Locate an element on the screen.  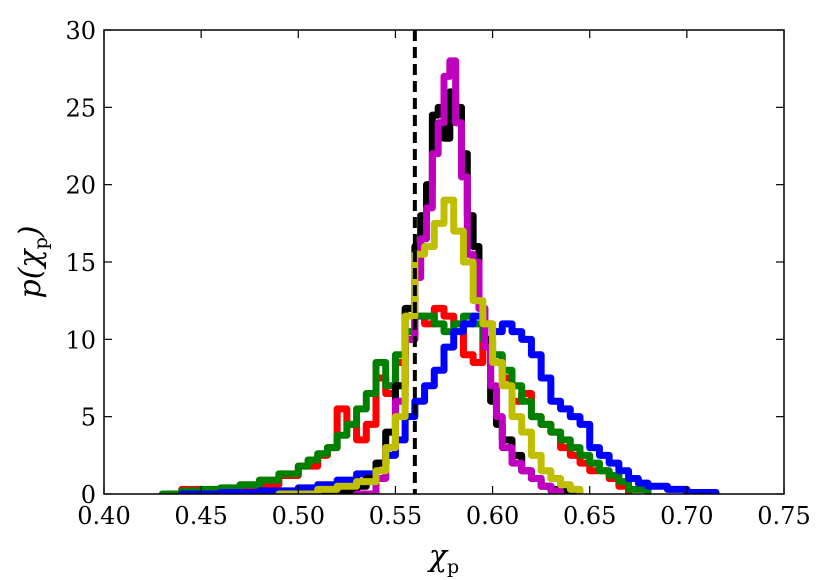
y-tick-label: 20 is located at coordinates (80, 186).